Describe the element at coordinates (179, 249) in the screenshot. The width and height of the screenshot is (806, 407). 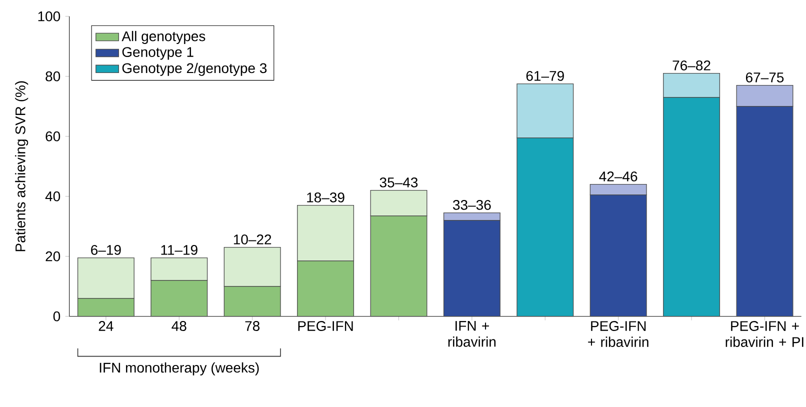
I see `data-label: 11–19` at that location.